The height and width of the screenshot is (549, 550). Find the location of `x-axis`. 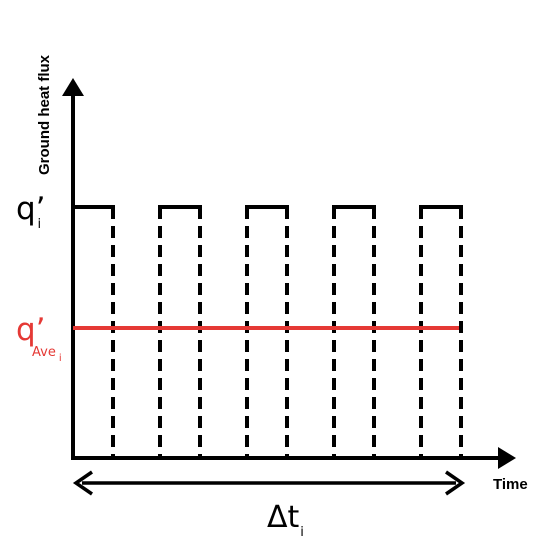

x-axis is located at coordinates (293, 458).